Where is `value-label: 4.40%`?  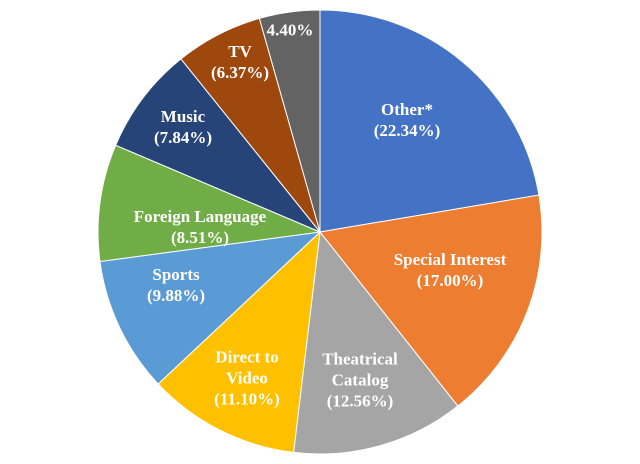 value-label: 4.40% is located at coordinates (290, 30).